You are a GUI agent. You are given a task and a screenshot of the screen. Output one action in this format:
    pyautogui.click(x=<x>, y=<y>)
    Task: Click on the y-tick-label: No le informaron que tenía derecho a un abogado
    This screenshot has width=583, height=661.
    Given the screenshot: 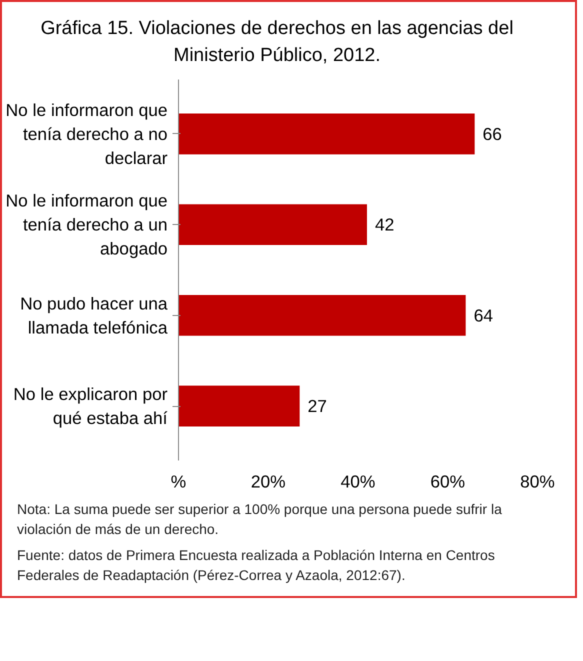 What is the action you would take?
    pyautogui.click(x=87, y=224)
    